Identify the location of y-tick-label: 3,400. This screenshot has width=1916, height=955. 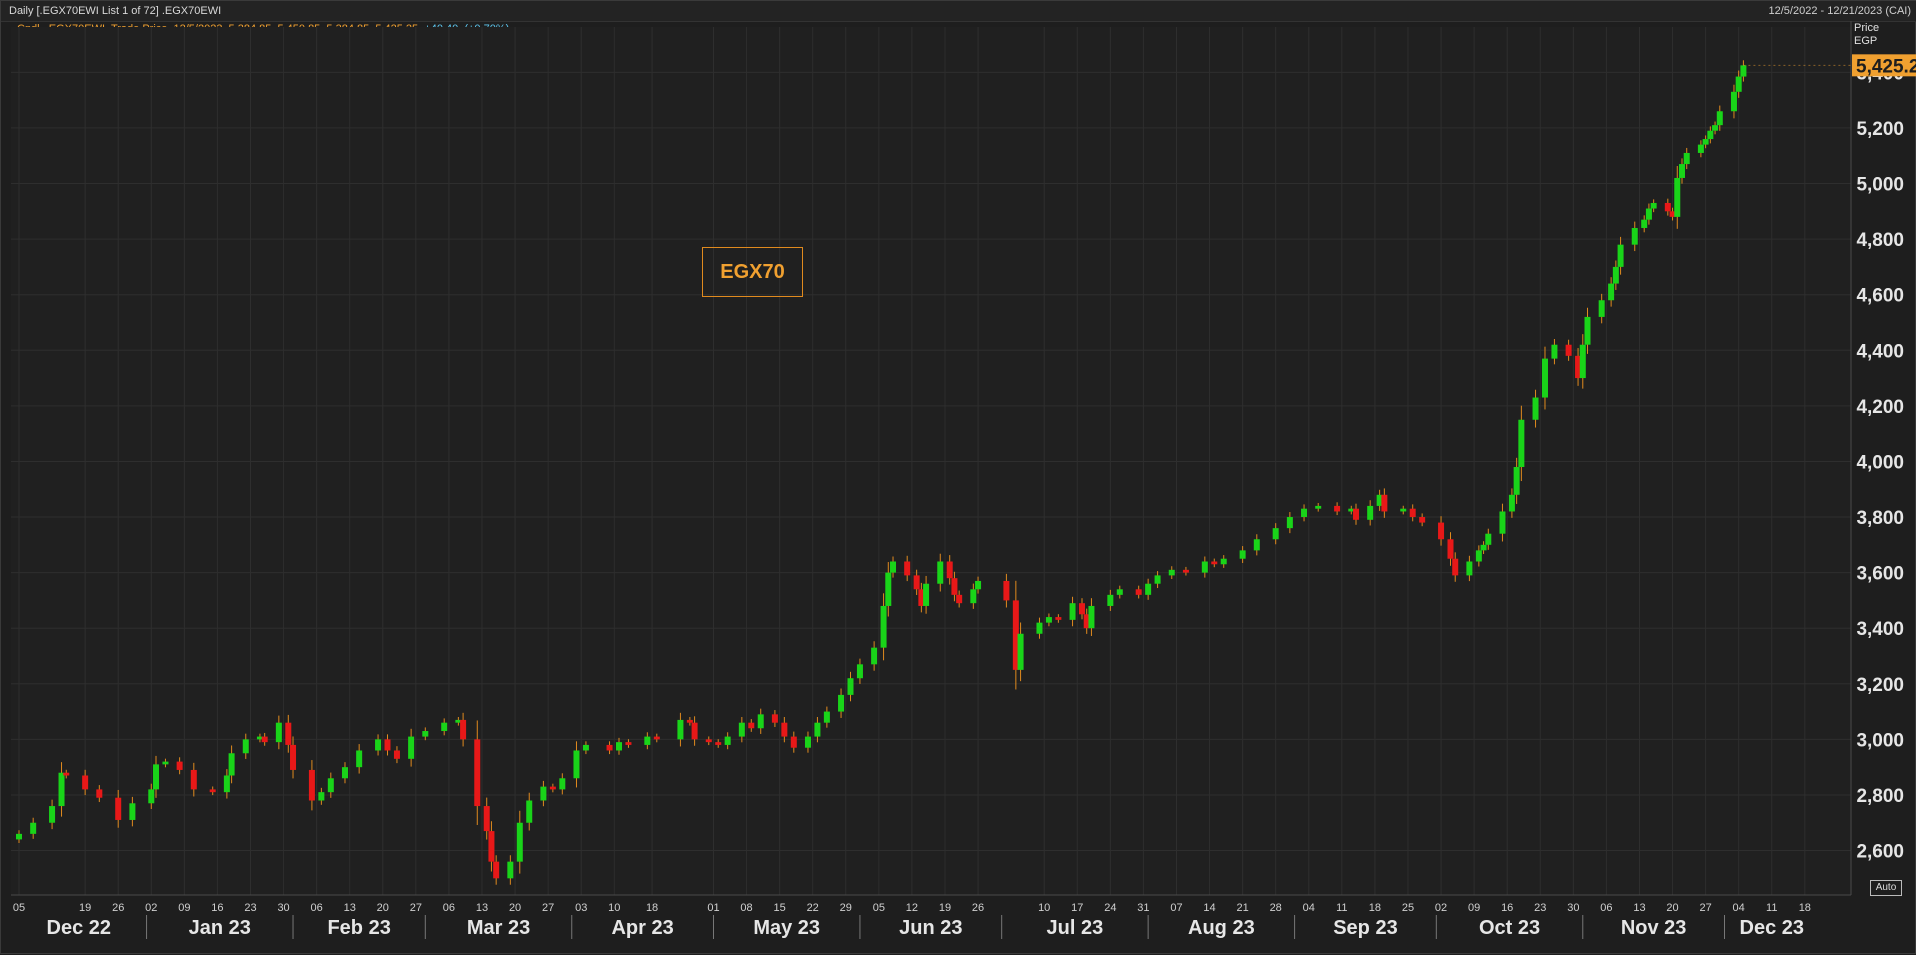
(1880, 629).